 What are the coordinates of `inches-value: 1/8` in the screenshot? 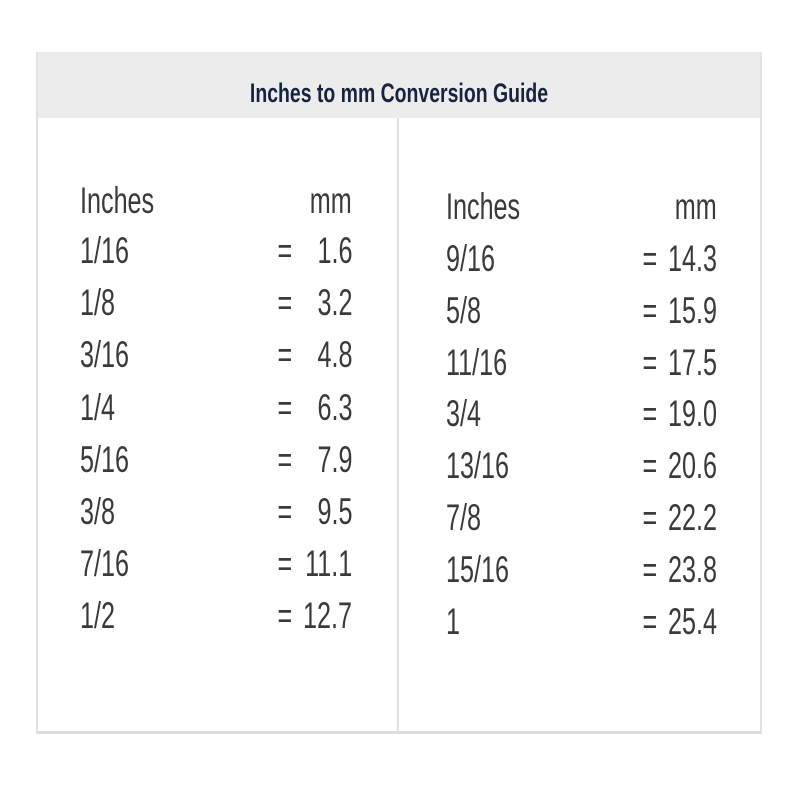 It's located at (97, 303).